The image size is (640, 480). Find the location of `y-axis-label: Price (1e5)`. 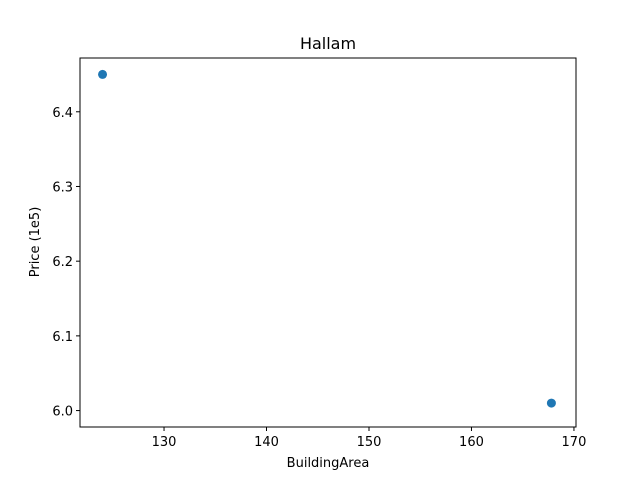

y-axis-label: Price (1e5) is located at coordinates (35, 242).